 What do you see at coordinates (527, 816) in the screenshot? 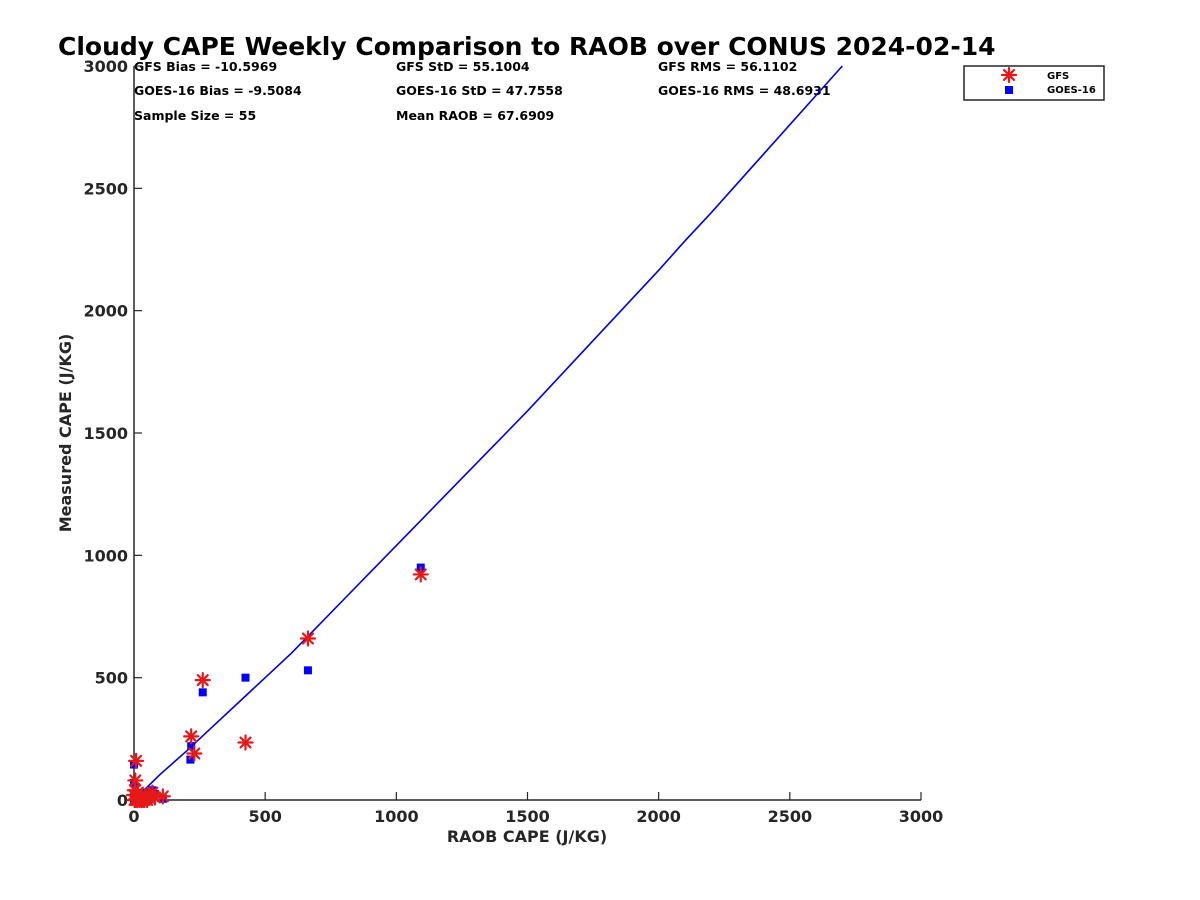
I see `x-tick-label: 1500` at bounding box center [527, 816].